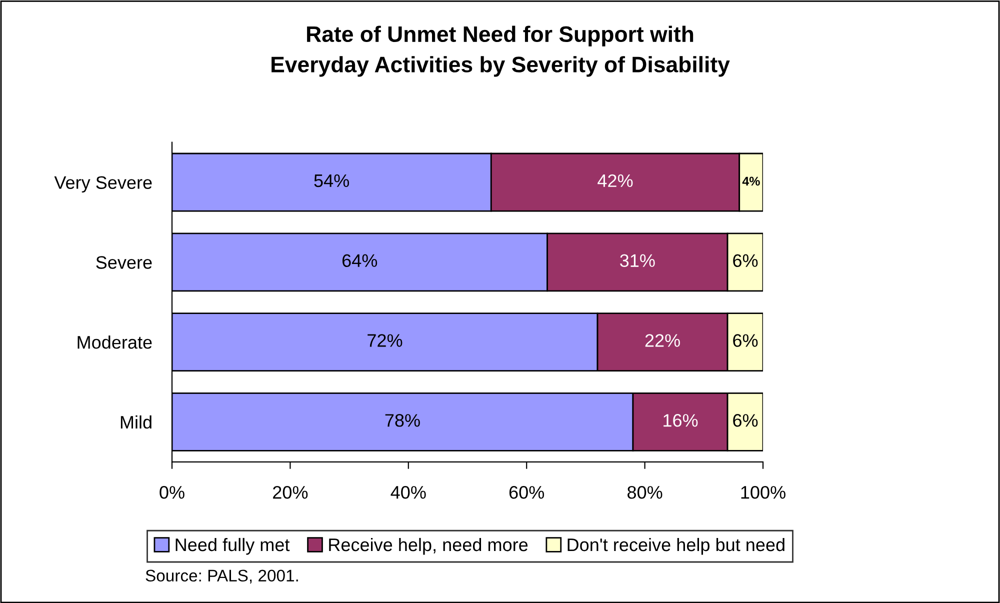 The image size is (1000, 603). I want to click on legend-label: Need fully met, so click(233, 546).